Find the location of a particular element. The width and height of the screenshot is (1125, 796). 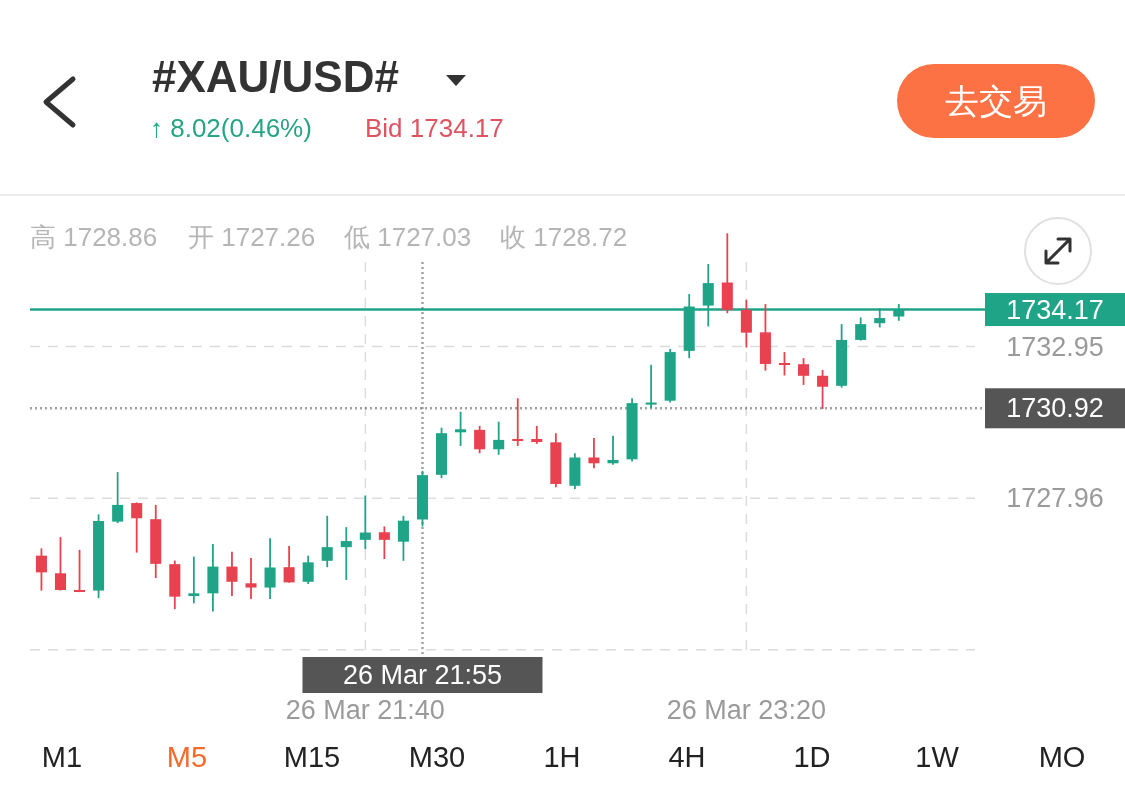

text: 1H is located at coordinates (562, 757).